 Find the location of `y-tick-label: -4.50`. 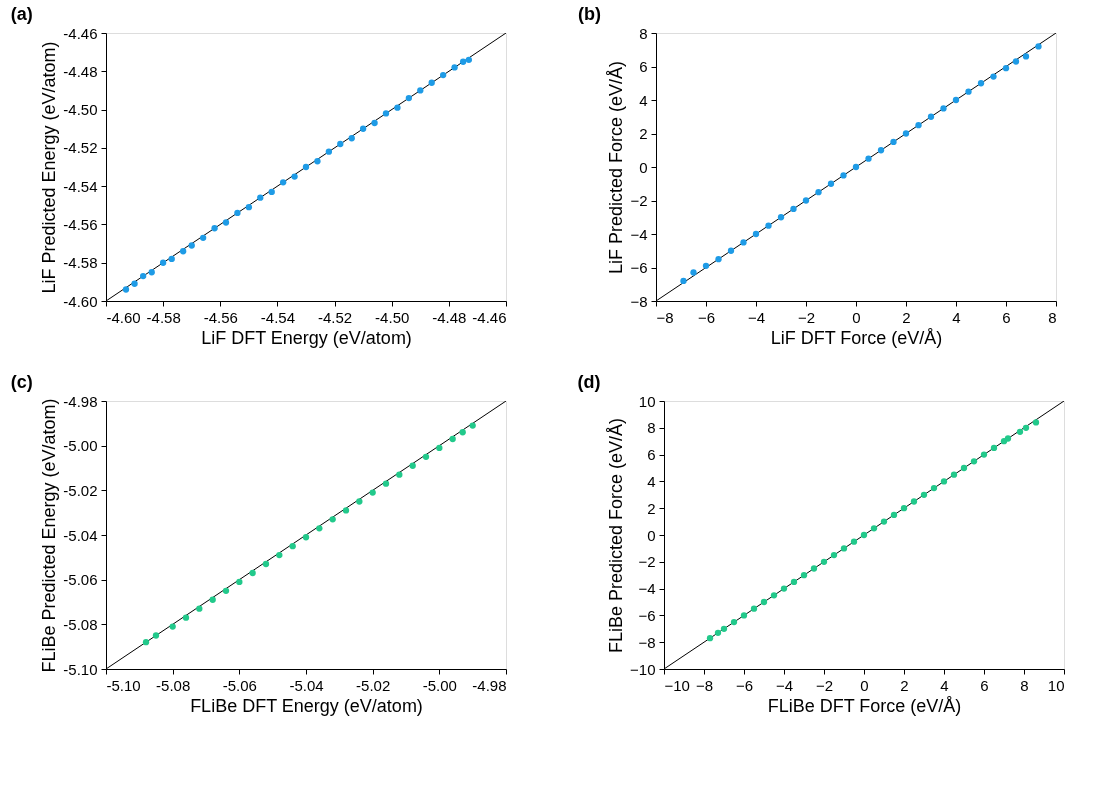

y-tick-label: -4.50 is located at coordinates (80, 110).